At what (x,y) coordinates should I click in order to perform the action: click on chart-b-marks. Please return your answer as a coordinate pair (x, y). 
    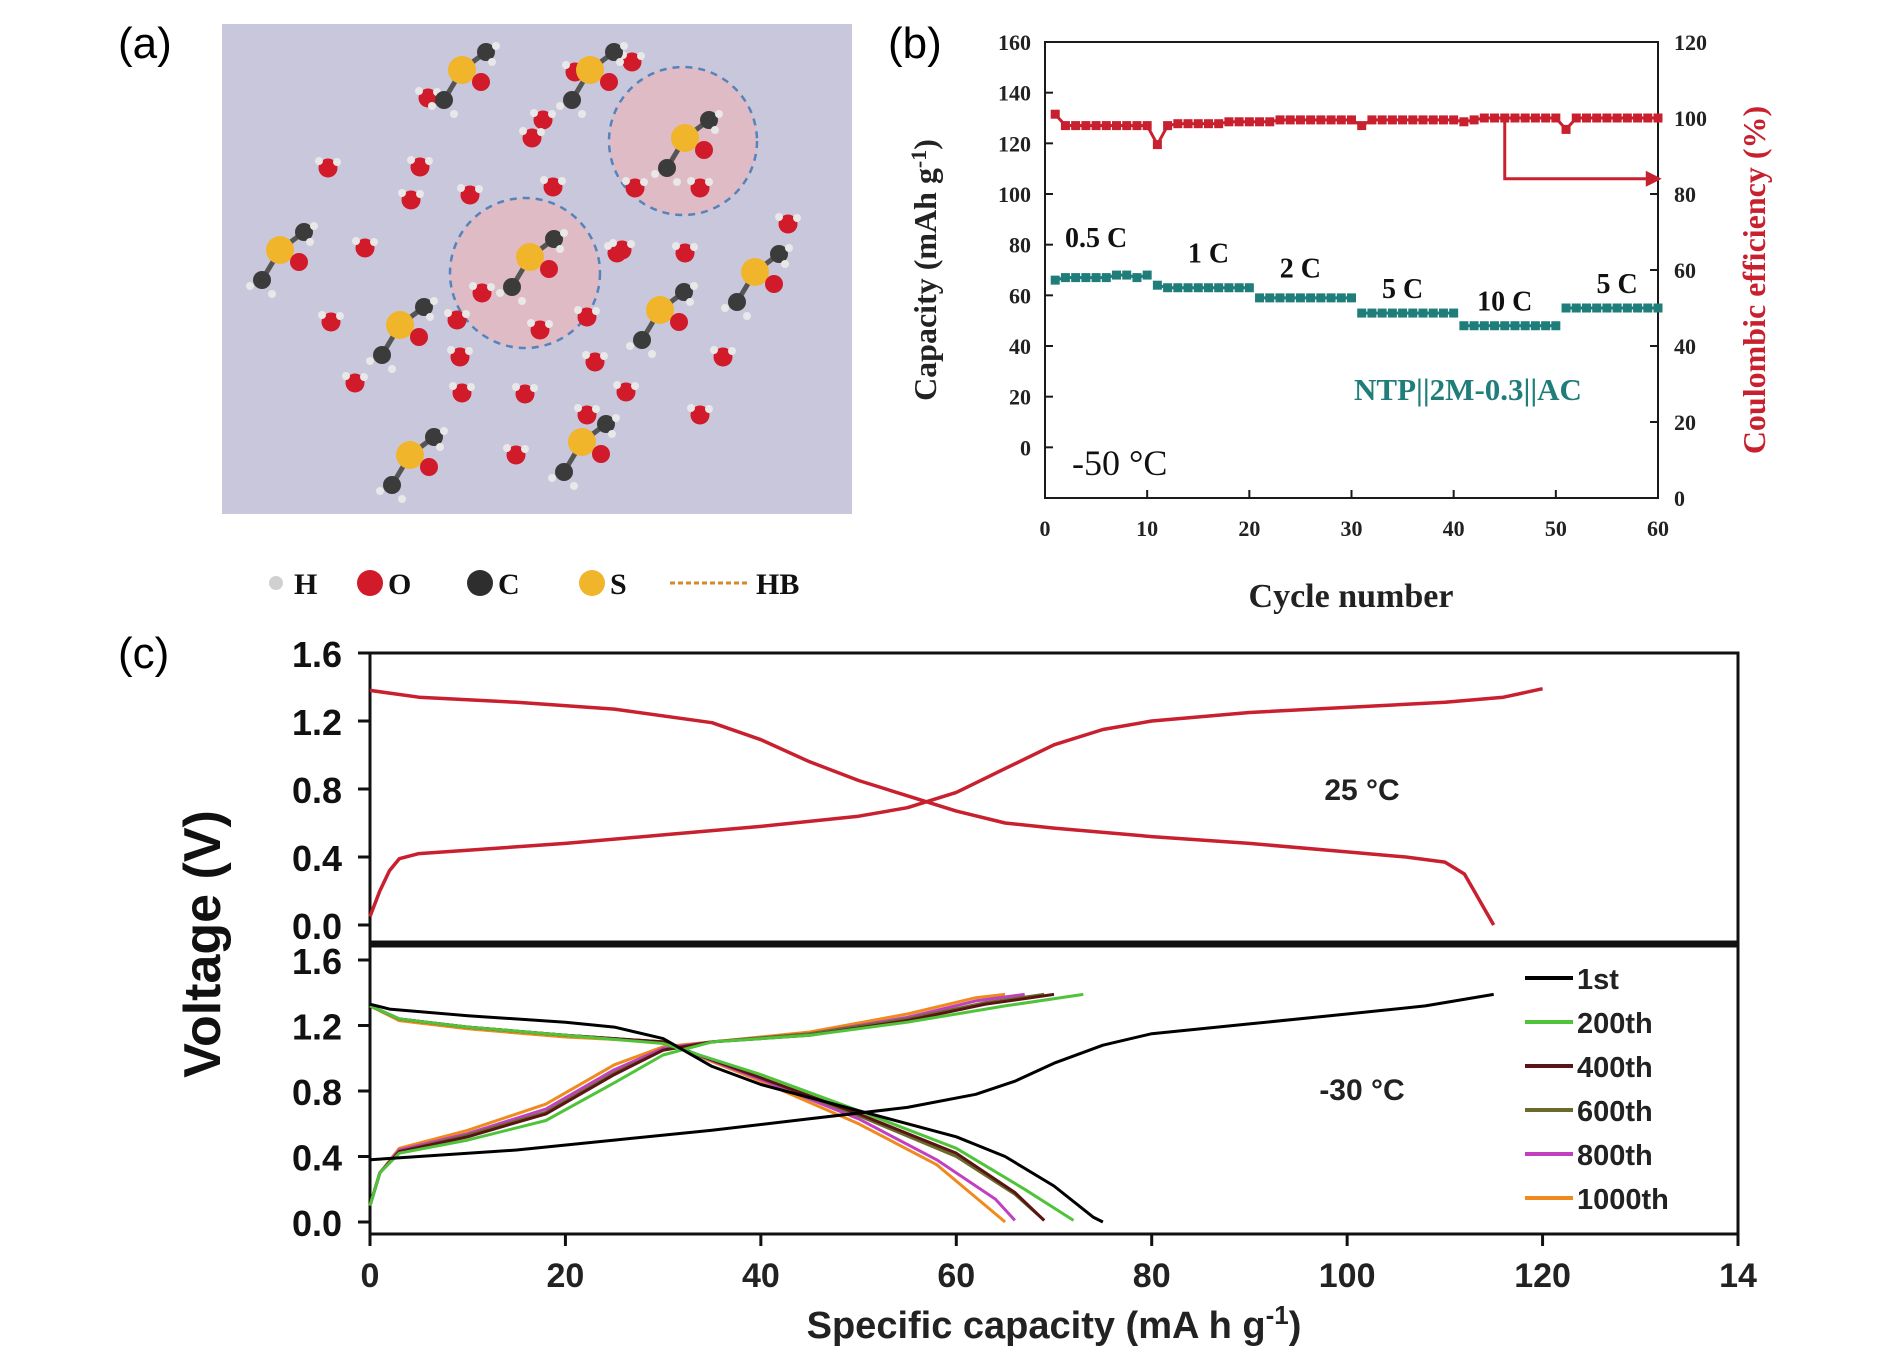
    Looking at the image, I should click on (1356, 220).